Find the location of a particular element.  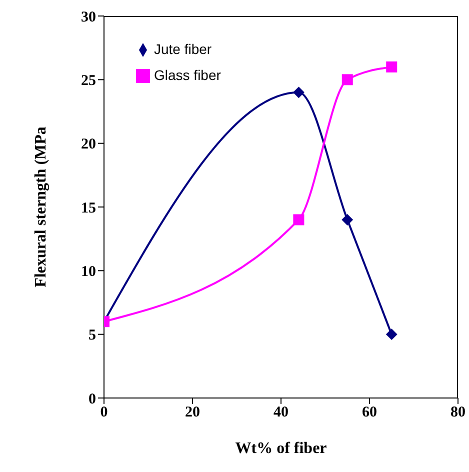

legend-label: Jute fiber is located at coordinates (183, 49).